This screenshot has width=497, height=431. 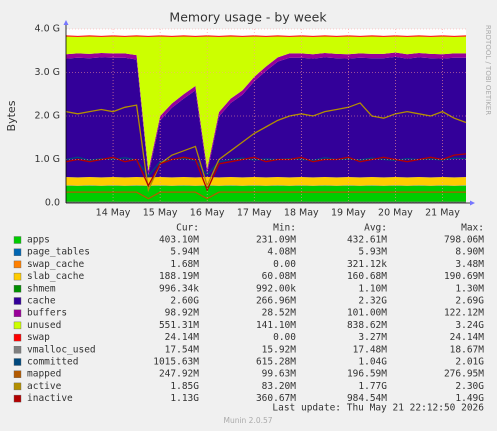 I want to click on footer: Last update: Thu May 21 22:12:50 2026, so click(x=378, y=408).